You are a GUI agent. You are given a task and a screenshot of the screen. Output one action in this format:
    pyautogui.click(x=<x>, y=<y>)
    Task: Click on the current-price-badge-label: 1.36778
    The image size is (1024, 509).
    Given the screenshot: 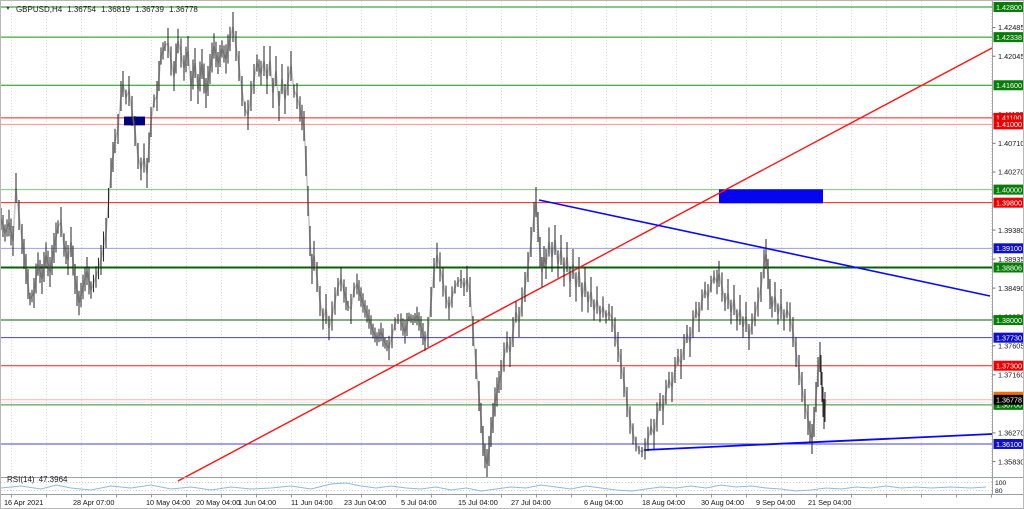 What is the action you would take?
    pyautogui.click(x=1009, y=400)
    